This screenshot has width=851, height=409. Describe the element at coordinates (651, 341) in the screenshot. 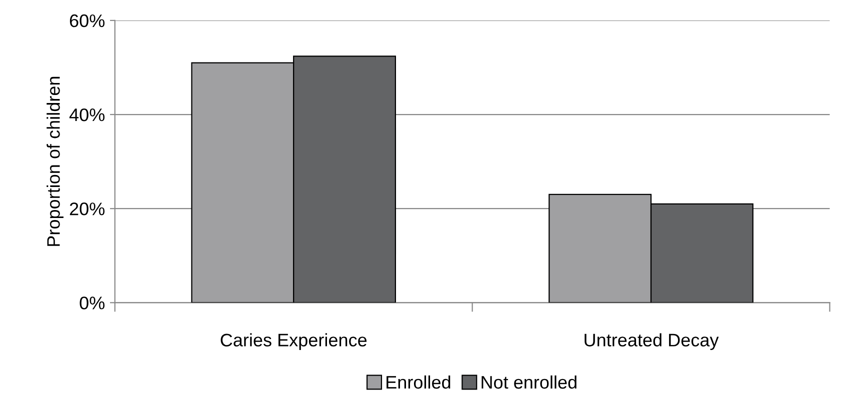

I see `x-tick-label: Untreated Decay` at that location.